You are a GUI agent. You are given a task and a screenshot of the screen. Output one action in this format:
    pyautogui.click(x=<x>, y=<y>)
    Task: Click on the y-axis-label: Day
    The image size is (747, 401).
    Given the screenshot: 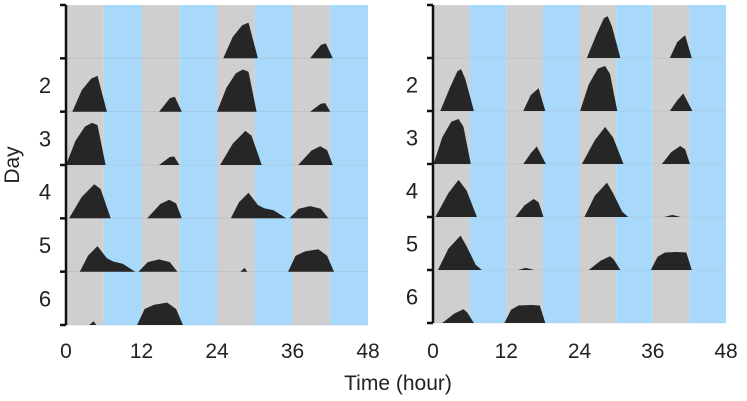 What is the action you would take?
    pyautogui.click(x=12, y=165)
    